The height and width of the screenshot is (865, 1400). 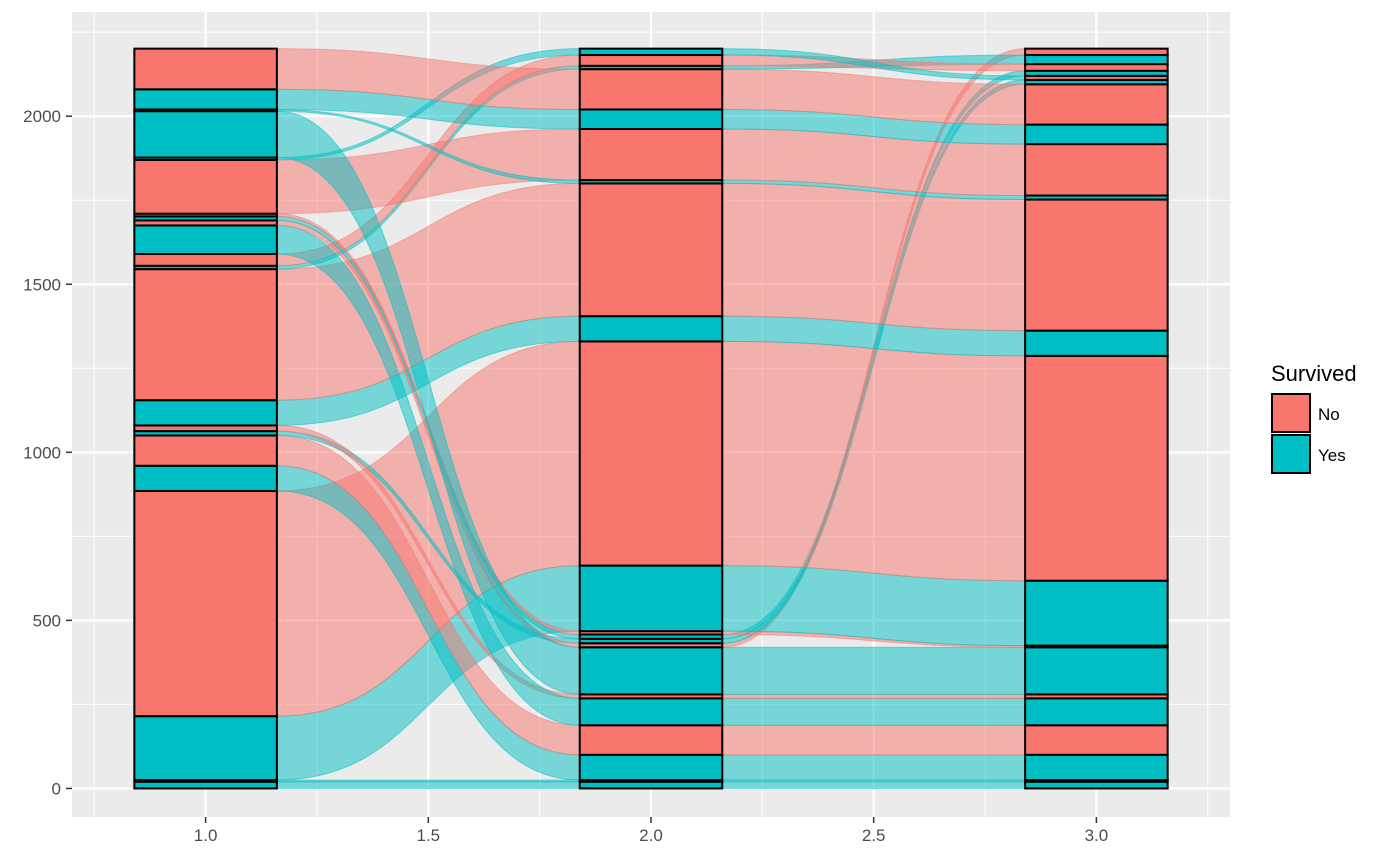 I want to click on legend-key-yes, so click(x=1291, y=454).